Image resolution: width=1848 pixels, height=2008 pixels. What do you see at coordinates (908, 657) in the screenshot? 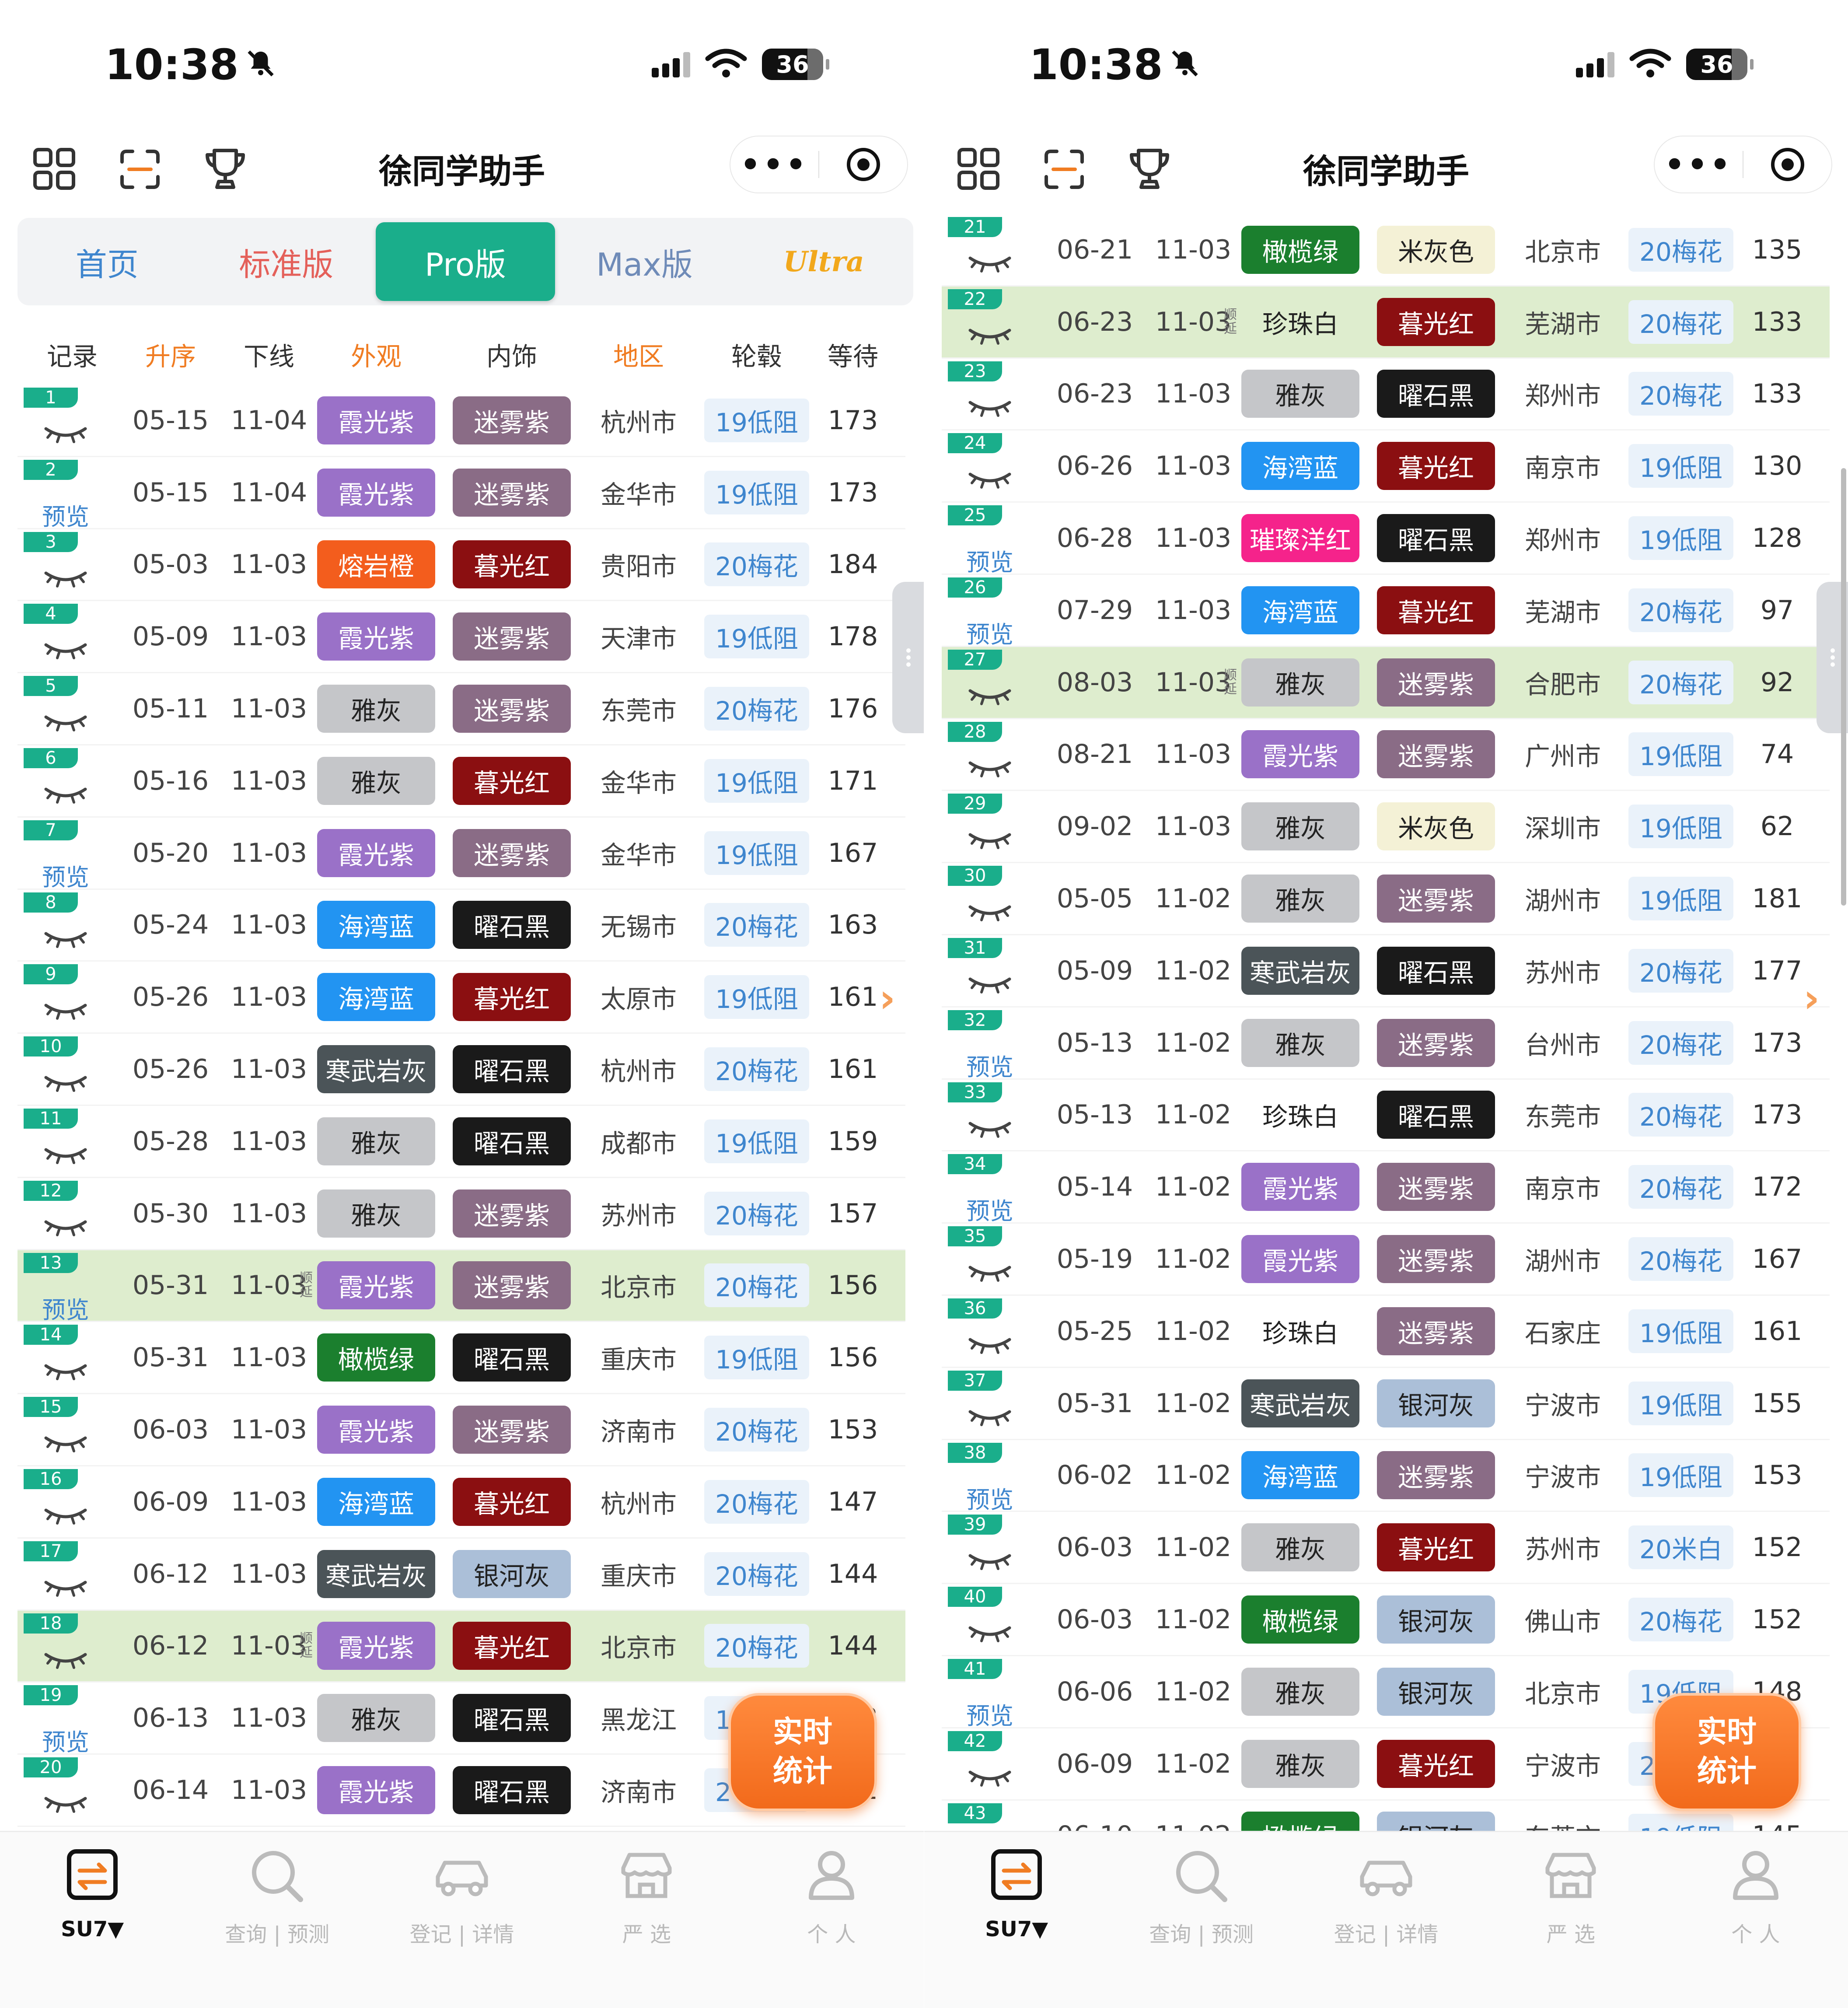
I see `side-drawer-handle` at bounding box center [908, 657].